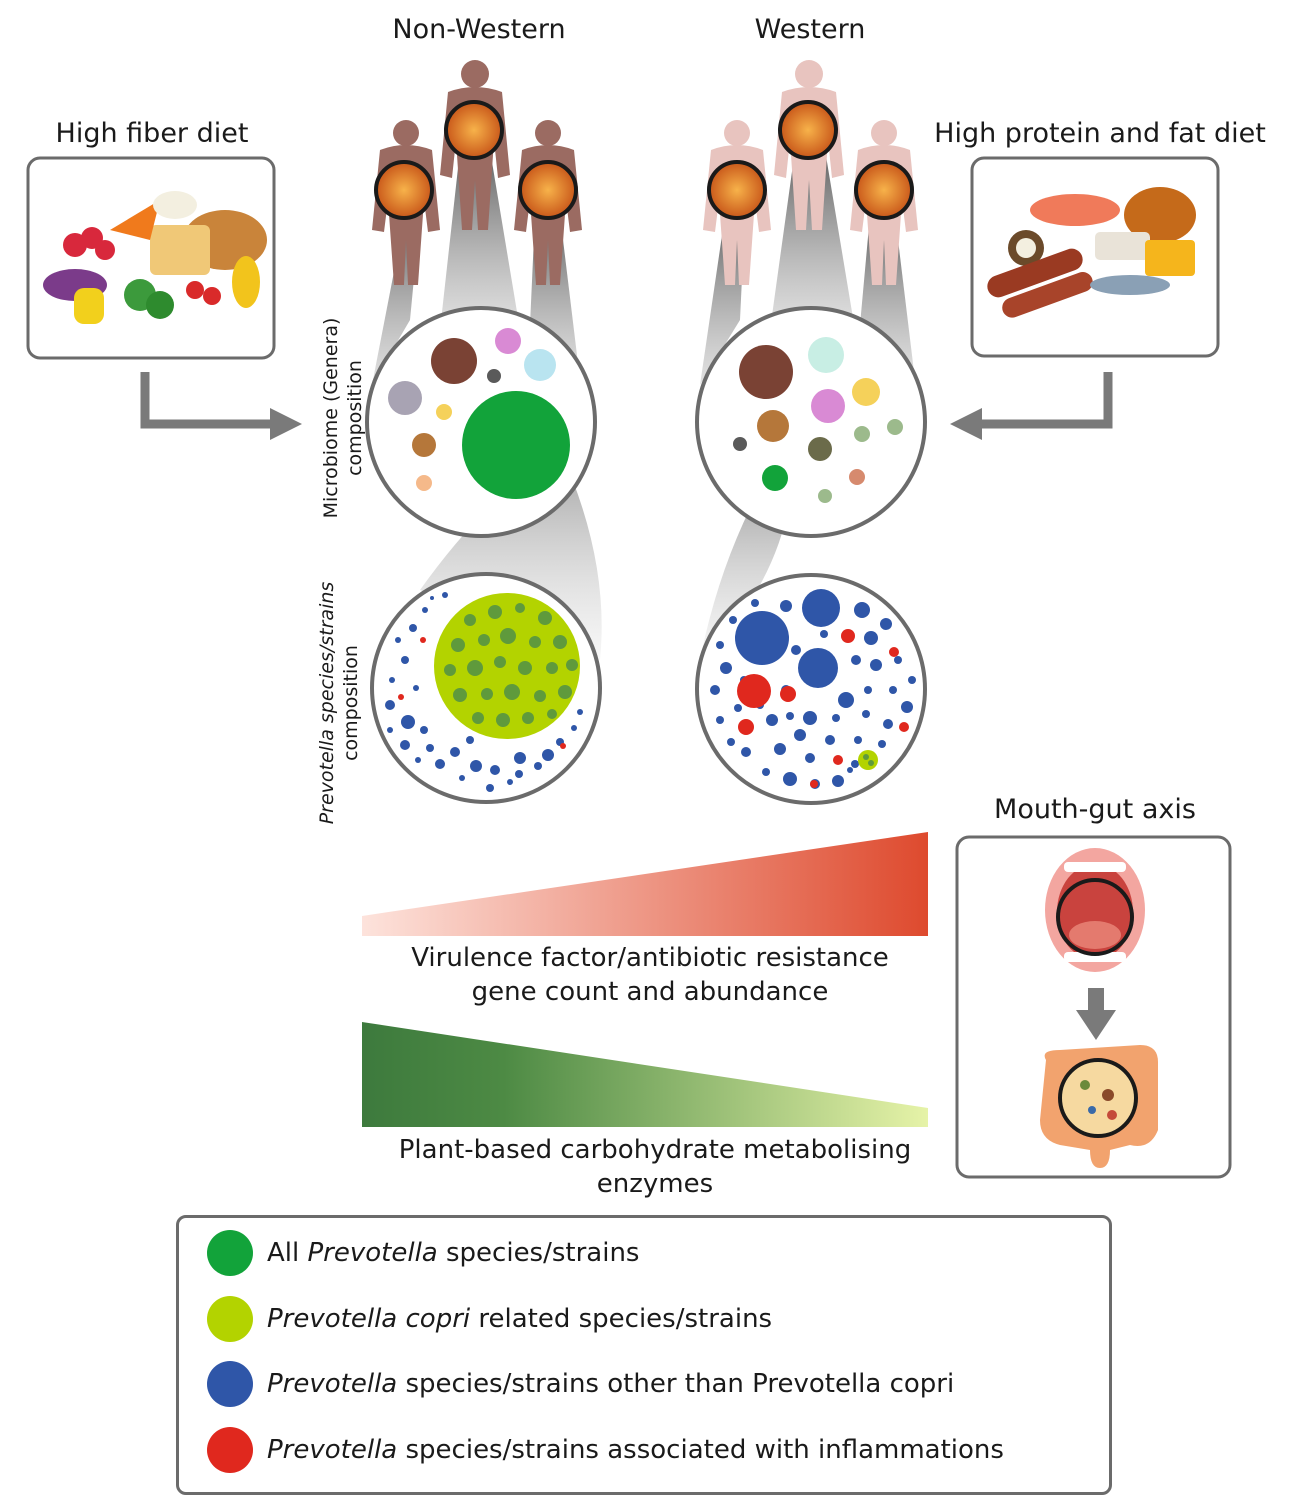  What do you see at coordinates (230, 1253) in the screenshot?
I see `legend-dot-green` at bounding box center [230, 1253].